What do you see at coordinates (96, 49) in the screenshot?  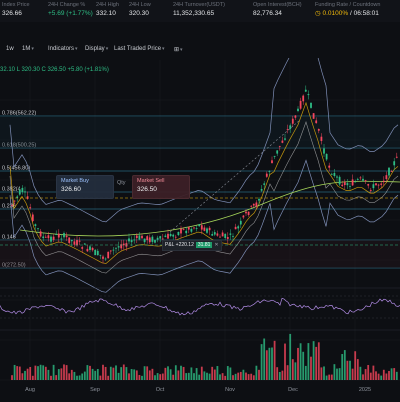 I see `display-button: Display▾` at bounding box center [96, 49].